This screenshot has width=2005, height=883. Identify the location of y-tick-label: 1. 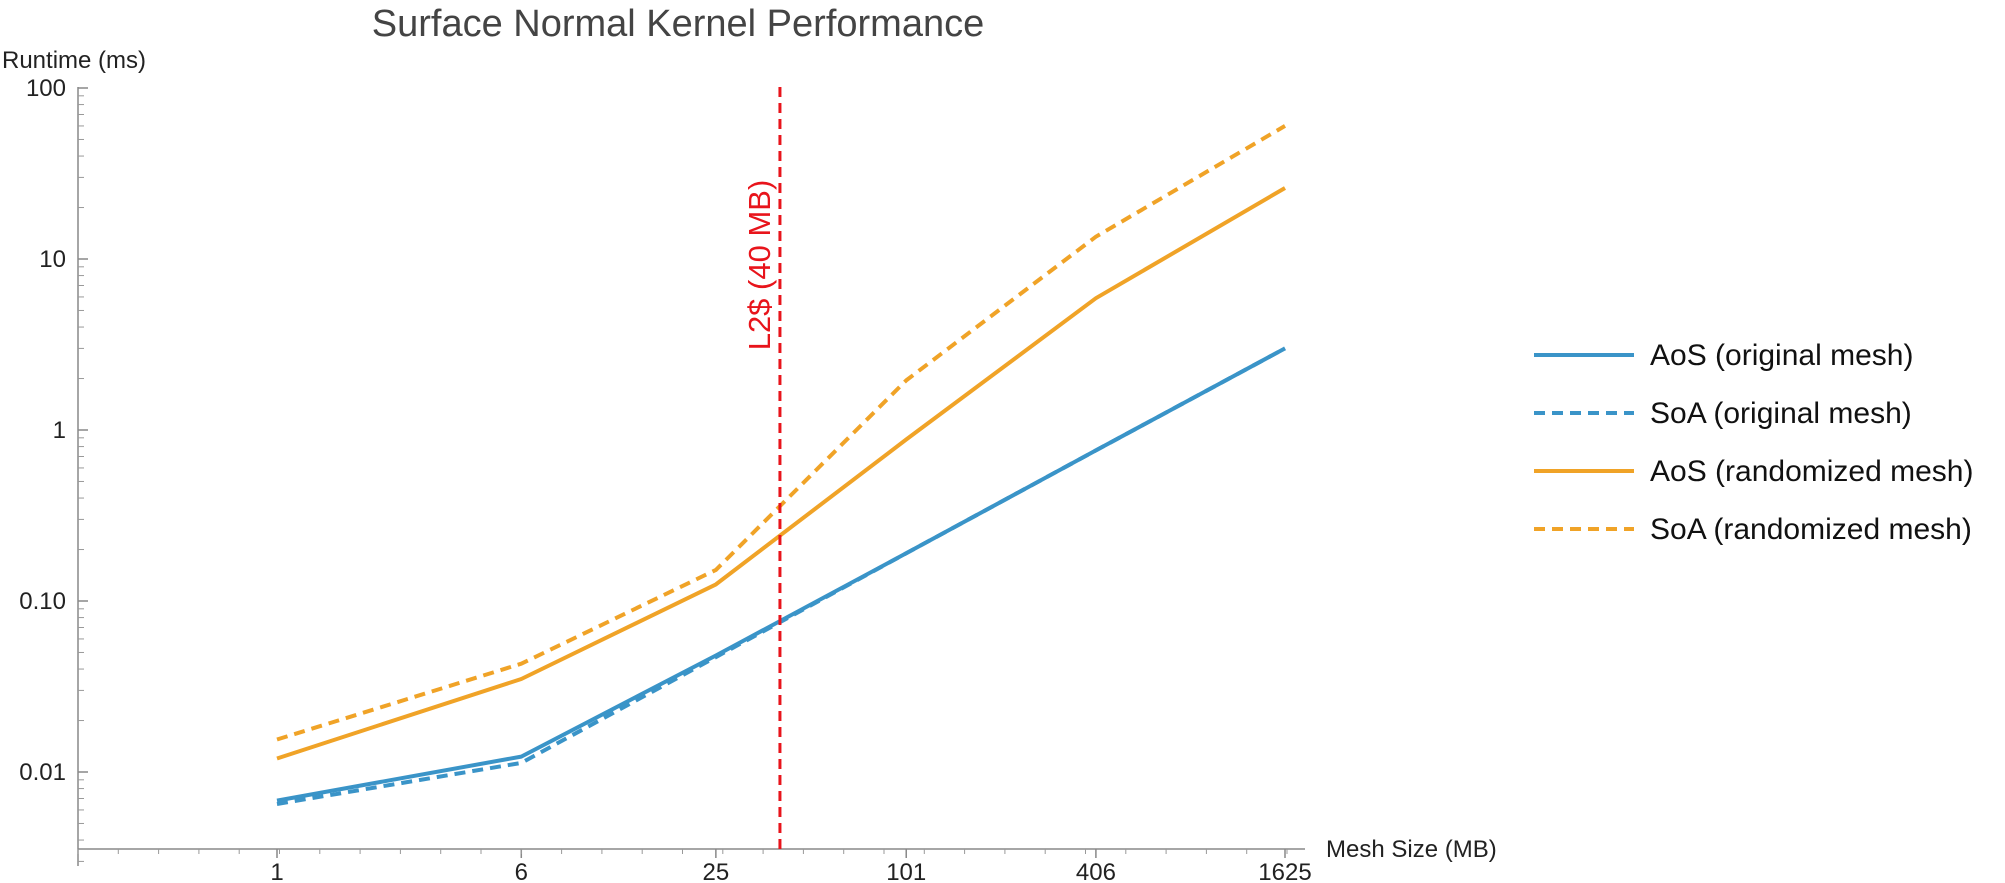
(59, 430).